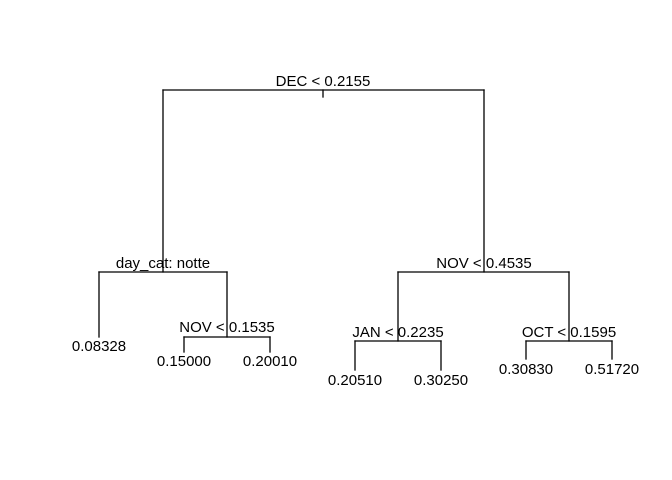 The image size is (672, 480). What do you see at coordinates (323, 81) in the screenshot?
I see `split-label-root: DEC < 0.2155` at bounding box center [323, 81].